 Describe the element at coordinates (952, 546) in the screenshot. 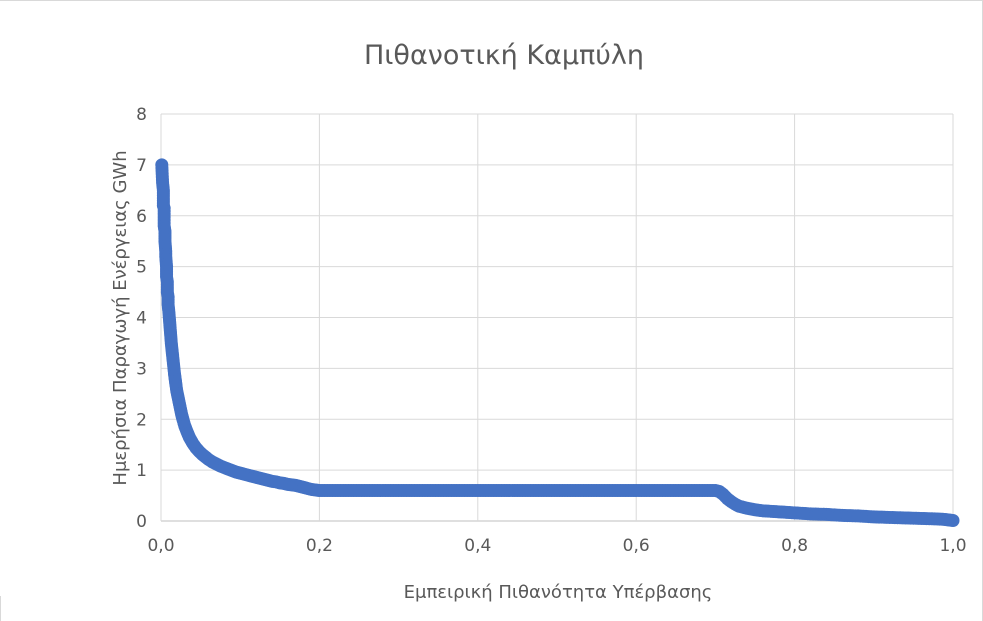

I see `x-tick-label: 1,0` at that location.